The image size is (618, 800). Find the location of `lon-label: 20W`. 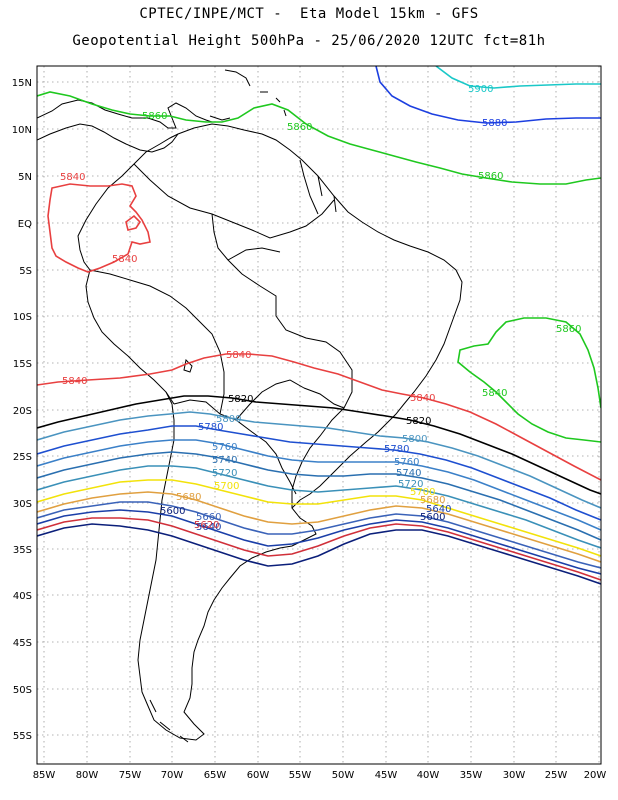

lon-label: 20W is located at coordinates (595, 775).